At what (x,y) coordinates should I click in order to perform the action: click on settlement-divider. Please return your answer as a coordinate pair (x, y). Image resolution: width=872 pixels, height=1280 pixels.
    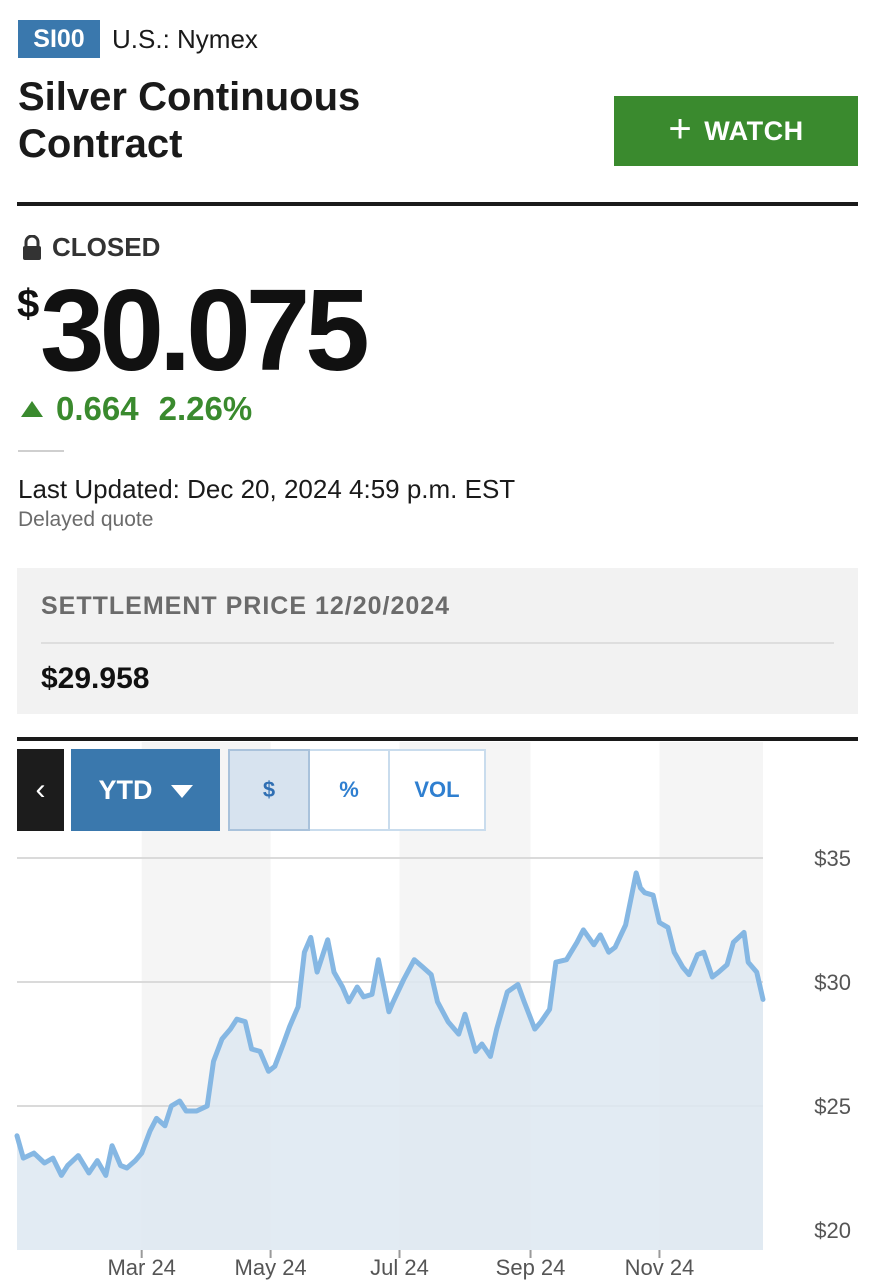
    Looking at the image, I should click on (437, 643).